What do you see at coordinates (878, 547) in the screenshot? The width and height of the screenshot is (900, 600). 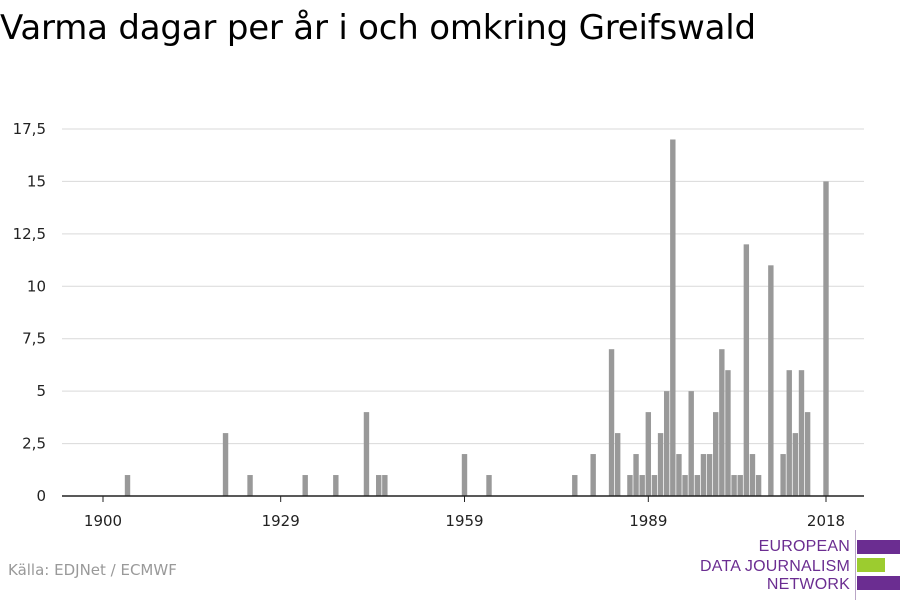 I see `logo-bar-purple-top` at bounding box center [878, 547].